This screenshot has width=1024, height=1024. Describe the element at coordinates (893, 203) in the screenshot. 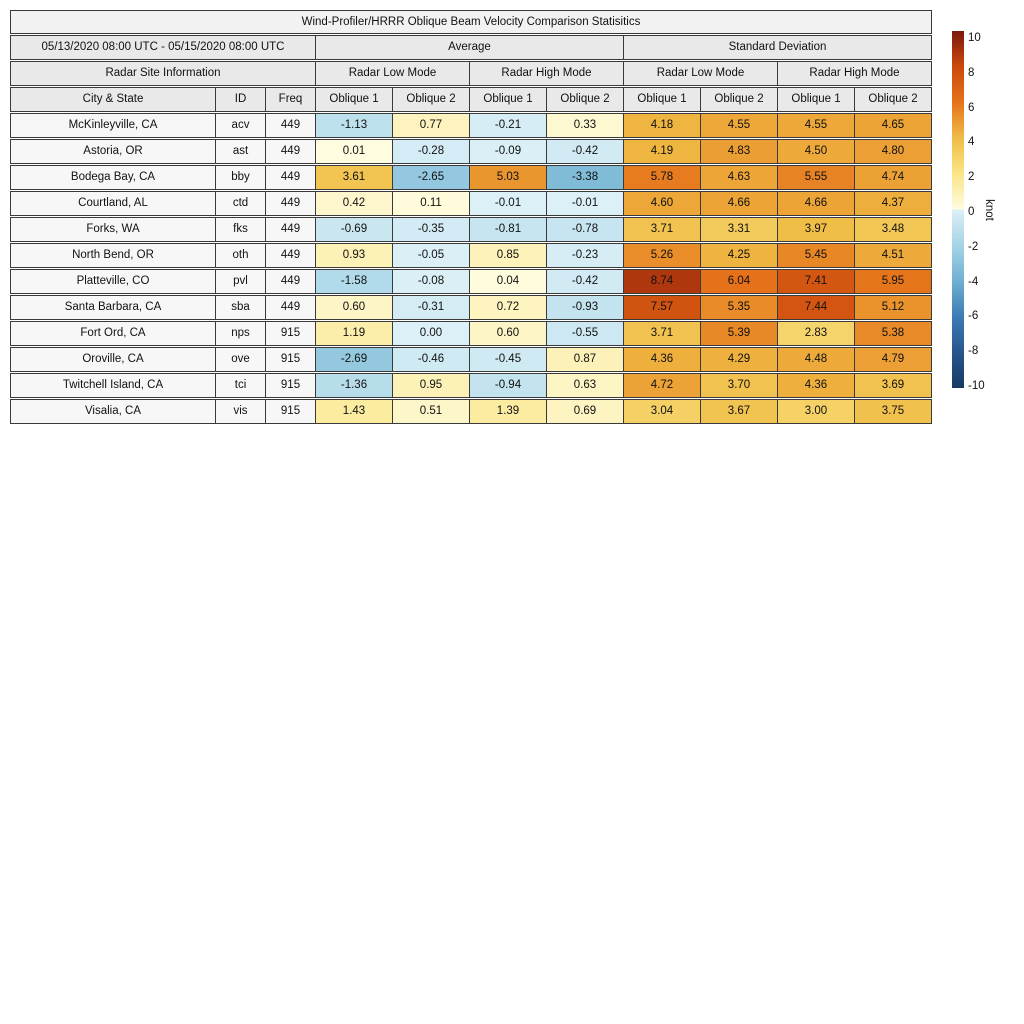

I see `value-cell: 4.37` at that location.